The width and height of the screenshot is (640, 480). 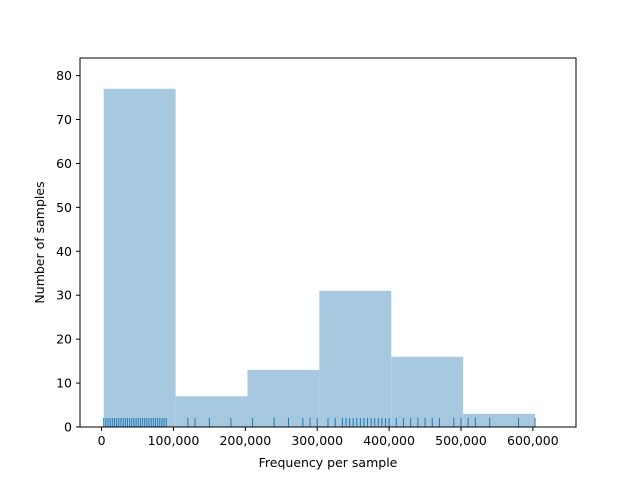 I want to click on y-tick-label-7: 70, so click(x=64, y=119).